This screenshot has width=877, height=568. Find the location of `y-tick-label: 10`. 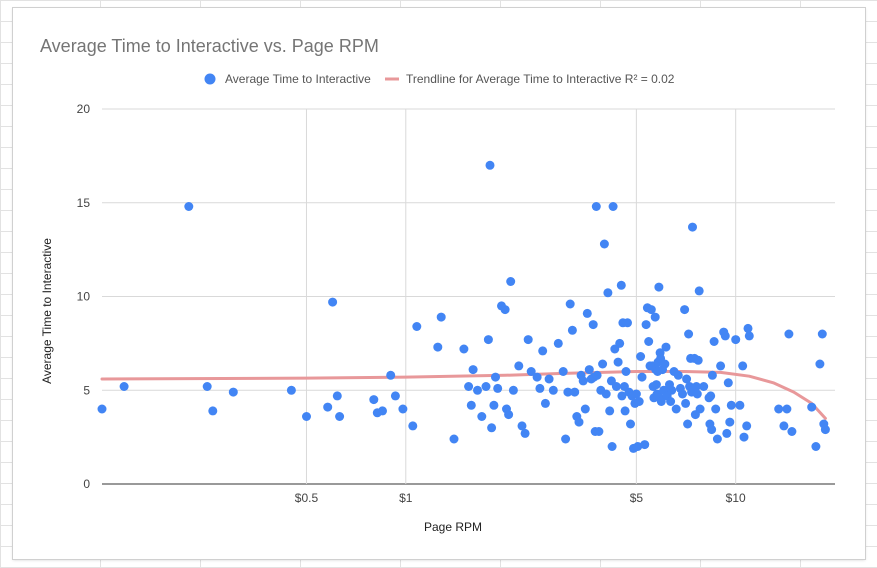

y-tick-label: 10 is located at coordinates (84, 297).